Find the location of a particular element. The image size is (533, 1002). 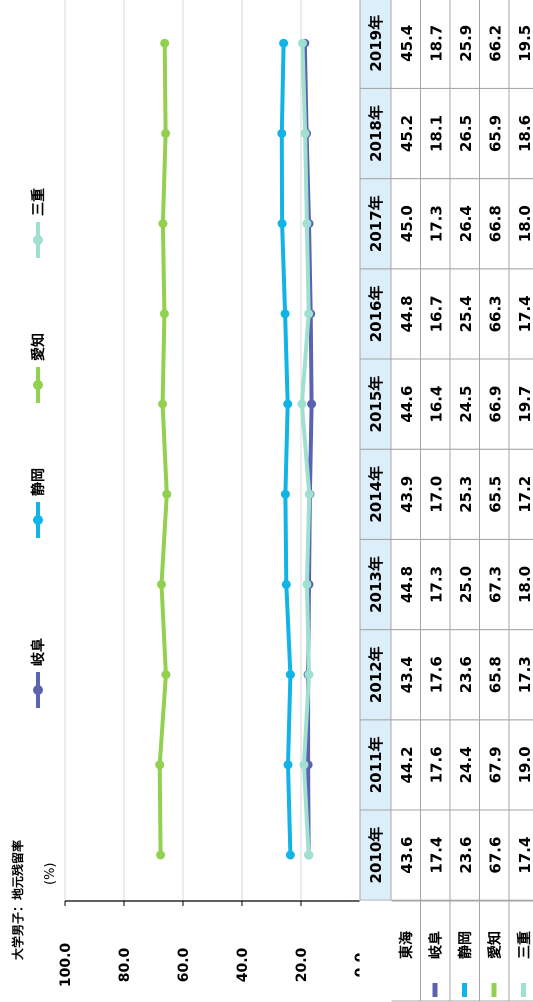

data-label: 67.3 is located at coordinates (496, 584).